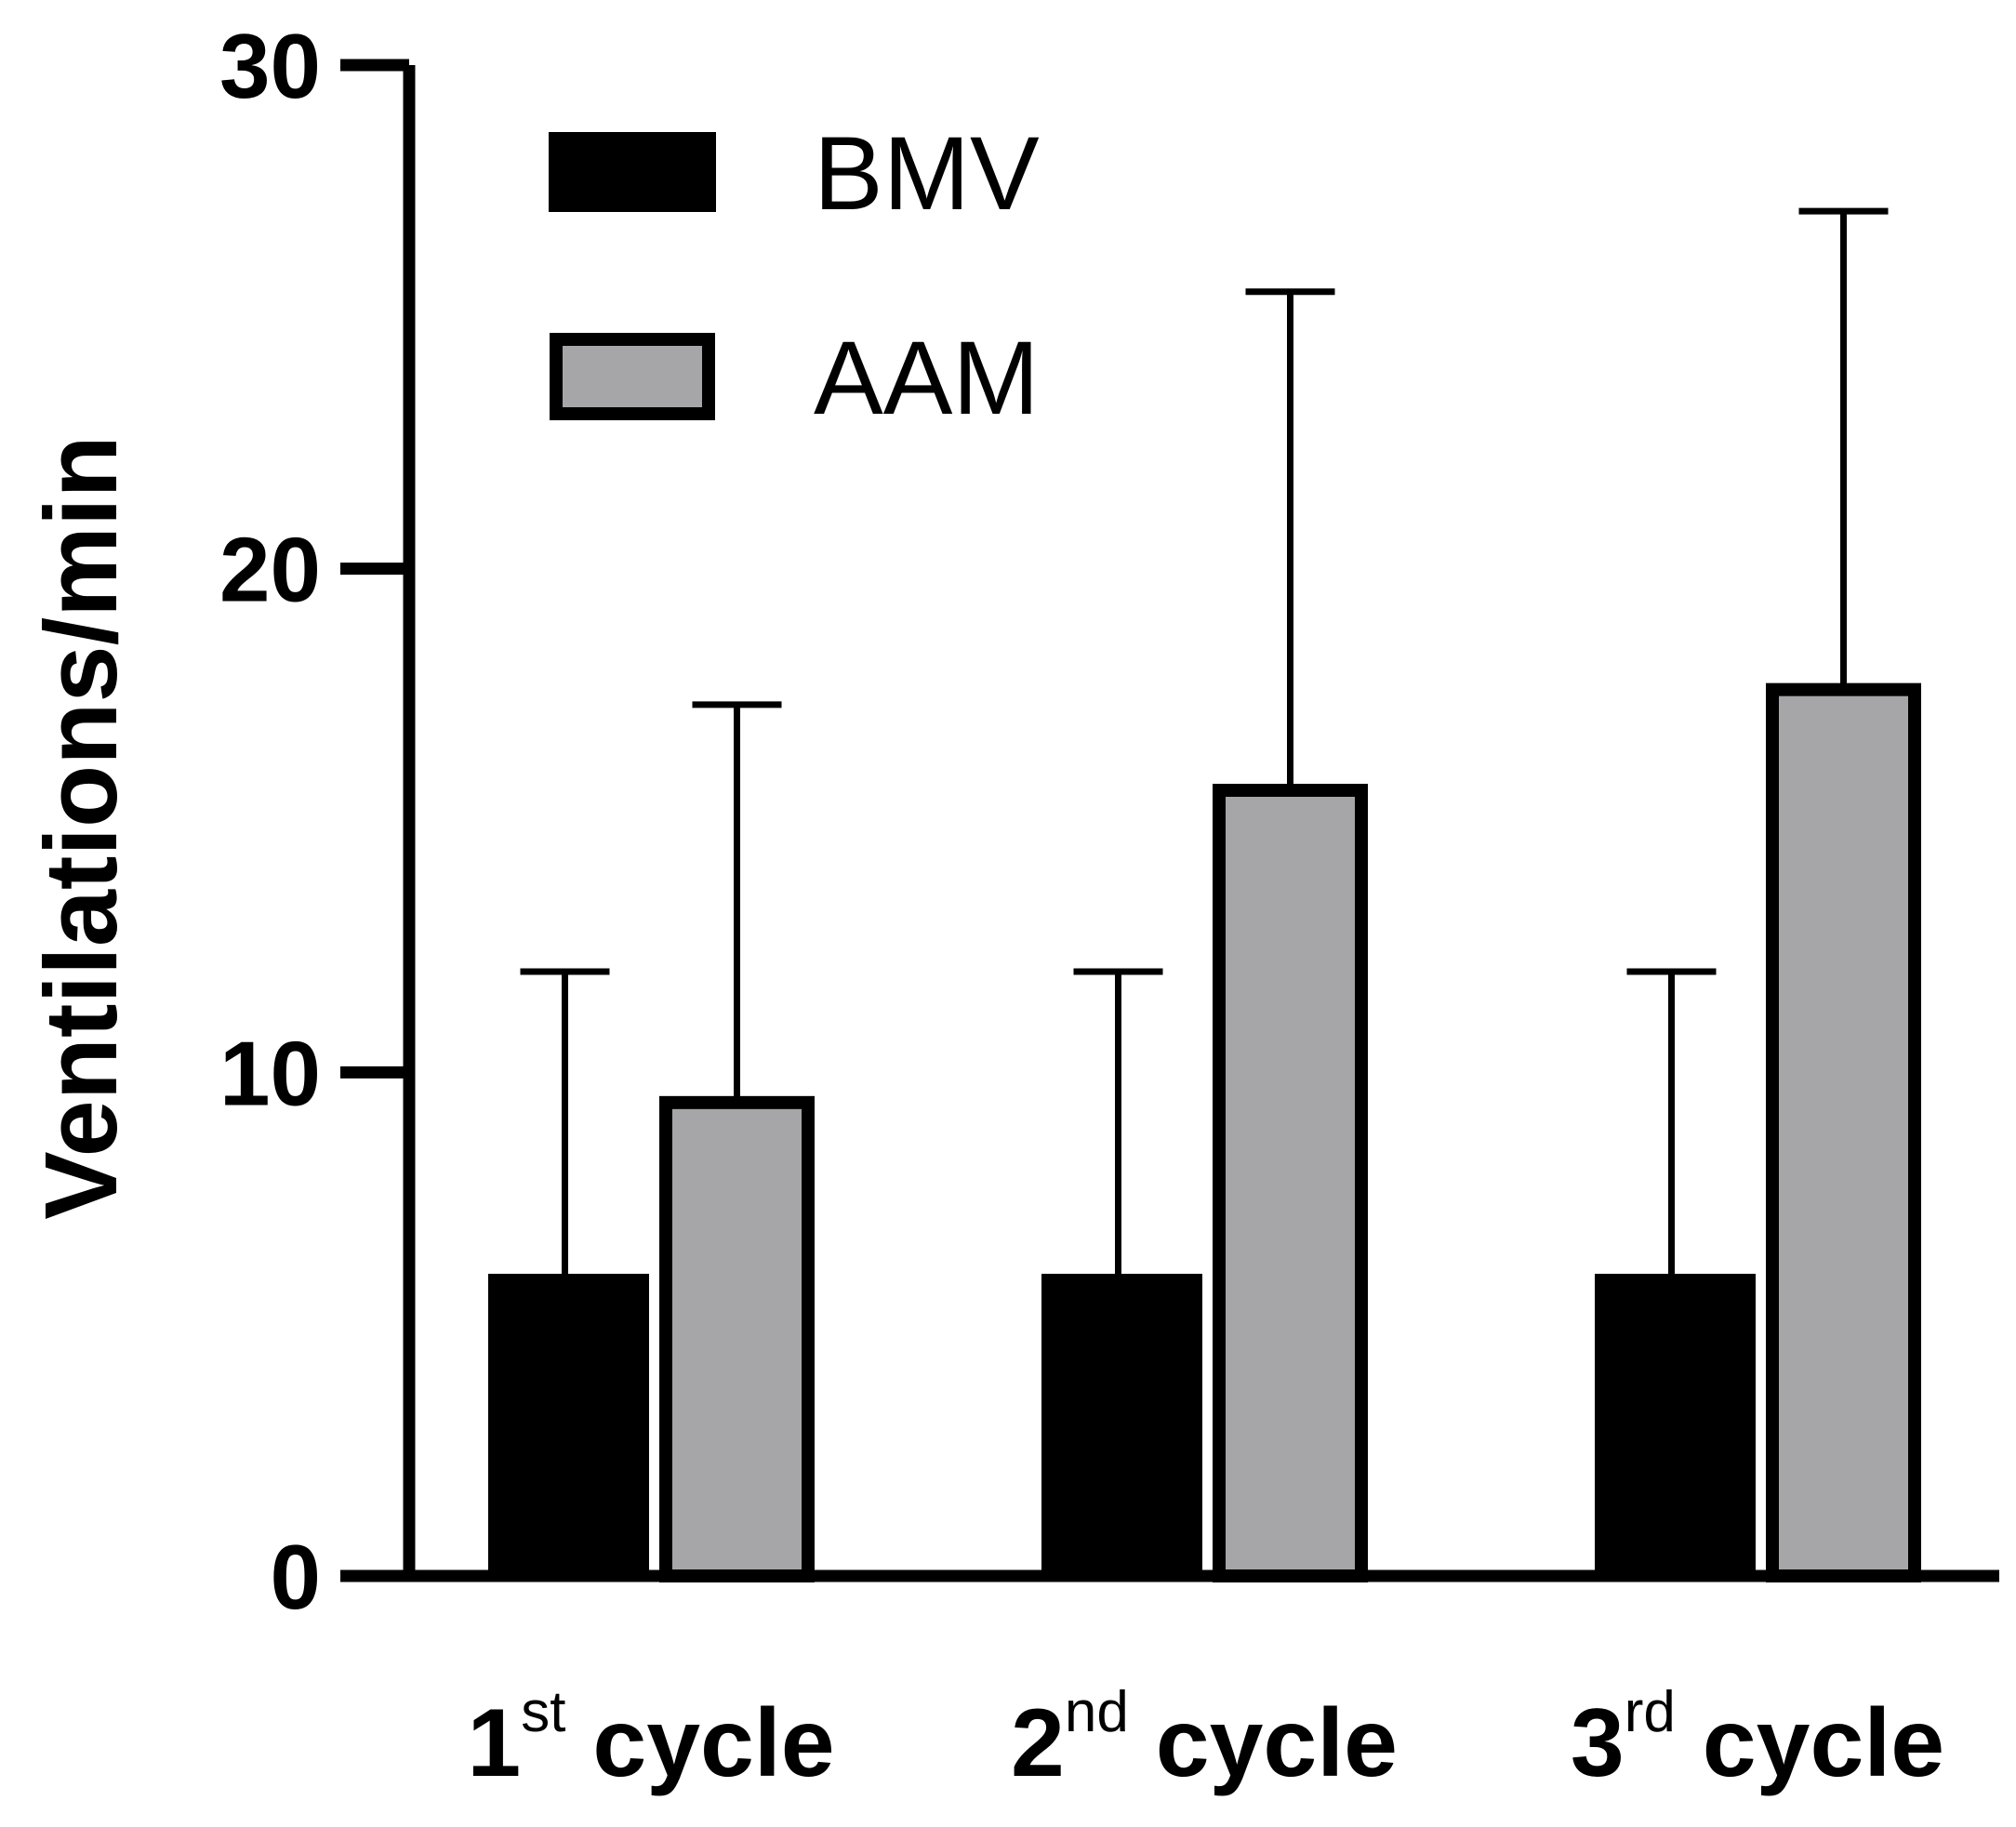 The width and height of the screenshot is (2016, 1827). Describe the element at coordinates (295, 1577) in the screenshot. I see `y-tick-label: 0` at that location.